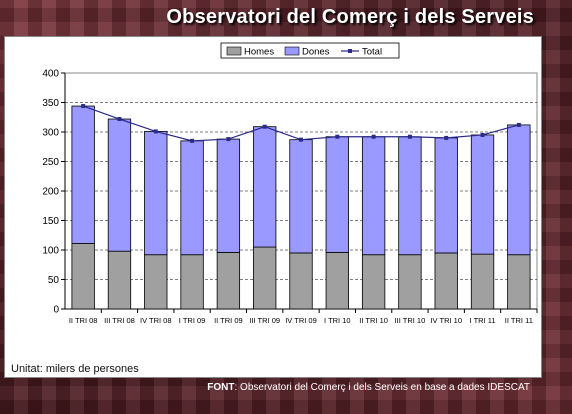  I want to click on y-tick-label: 50, so click(54, 280).